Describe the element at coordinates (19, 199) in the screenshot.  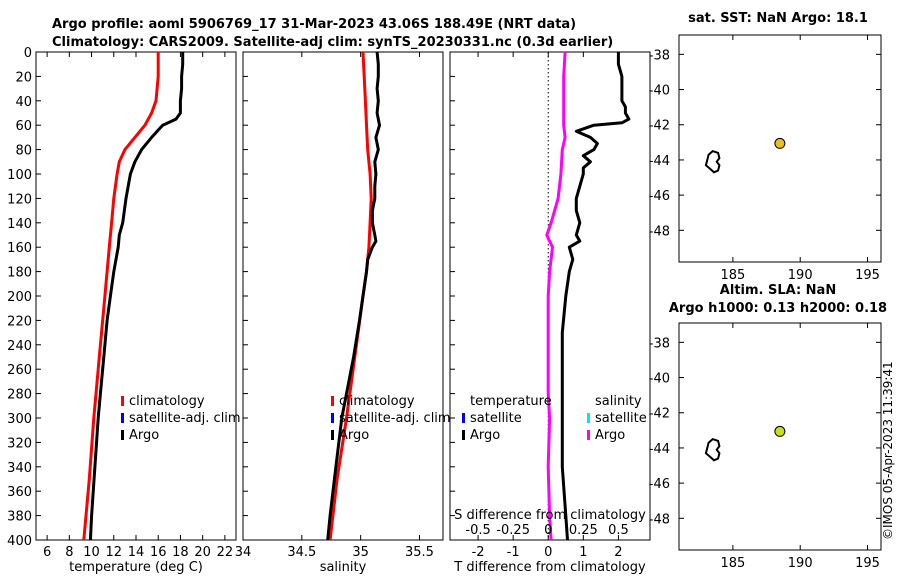
I see `depth-tick-label: 120` at that location.